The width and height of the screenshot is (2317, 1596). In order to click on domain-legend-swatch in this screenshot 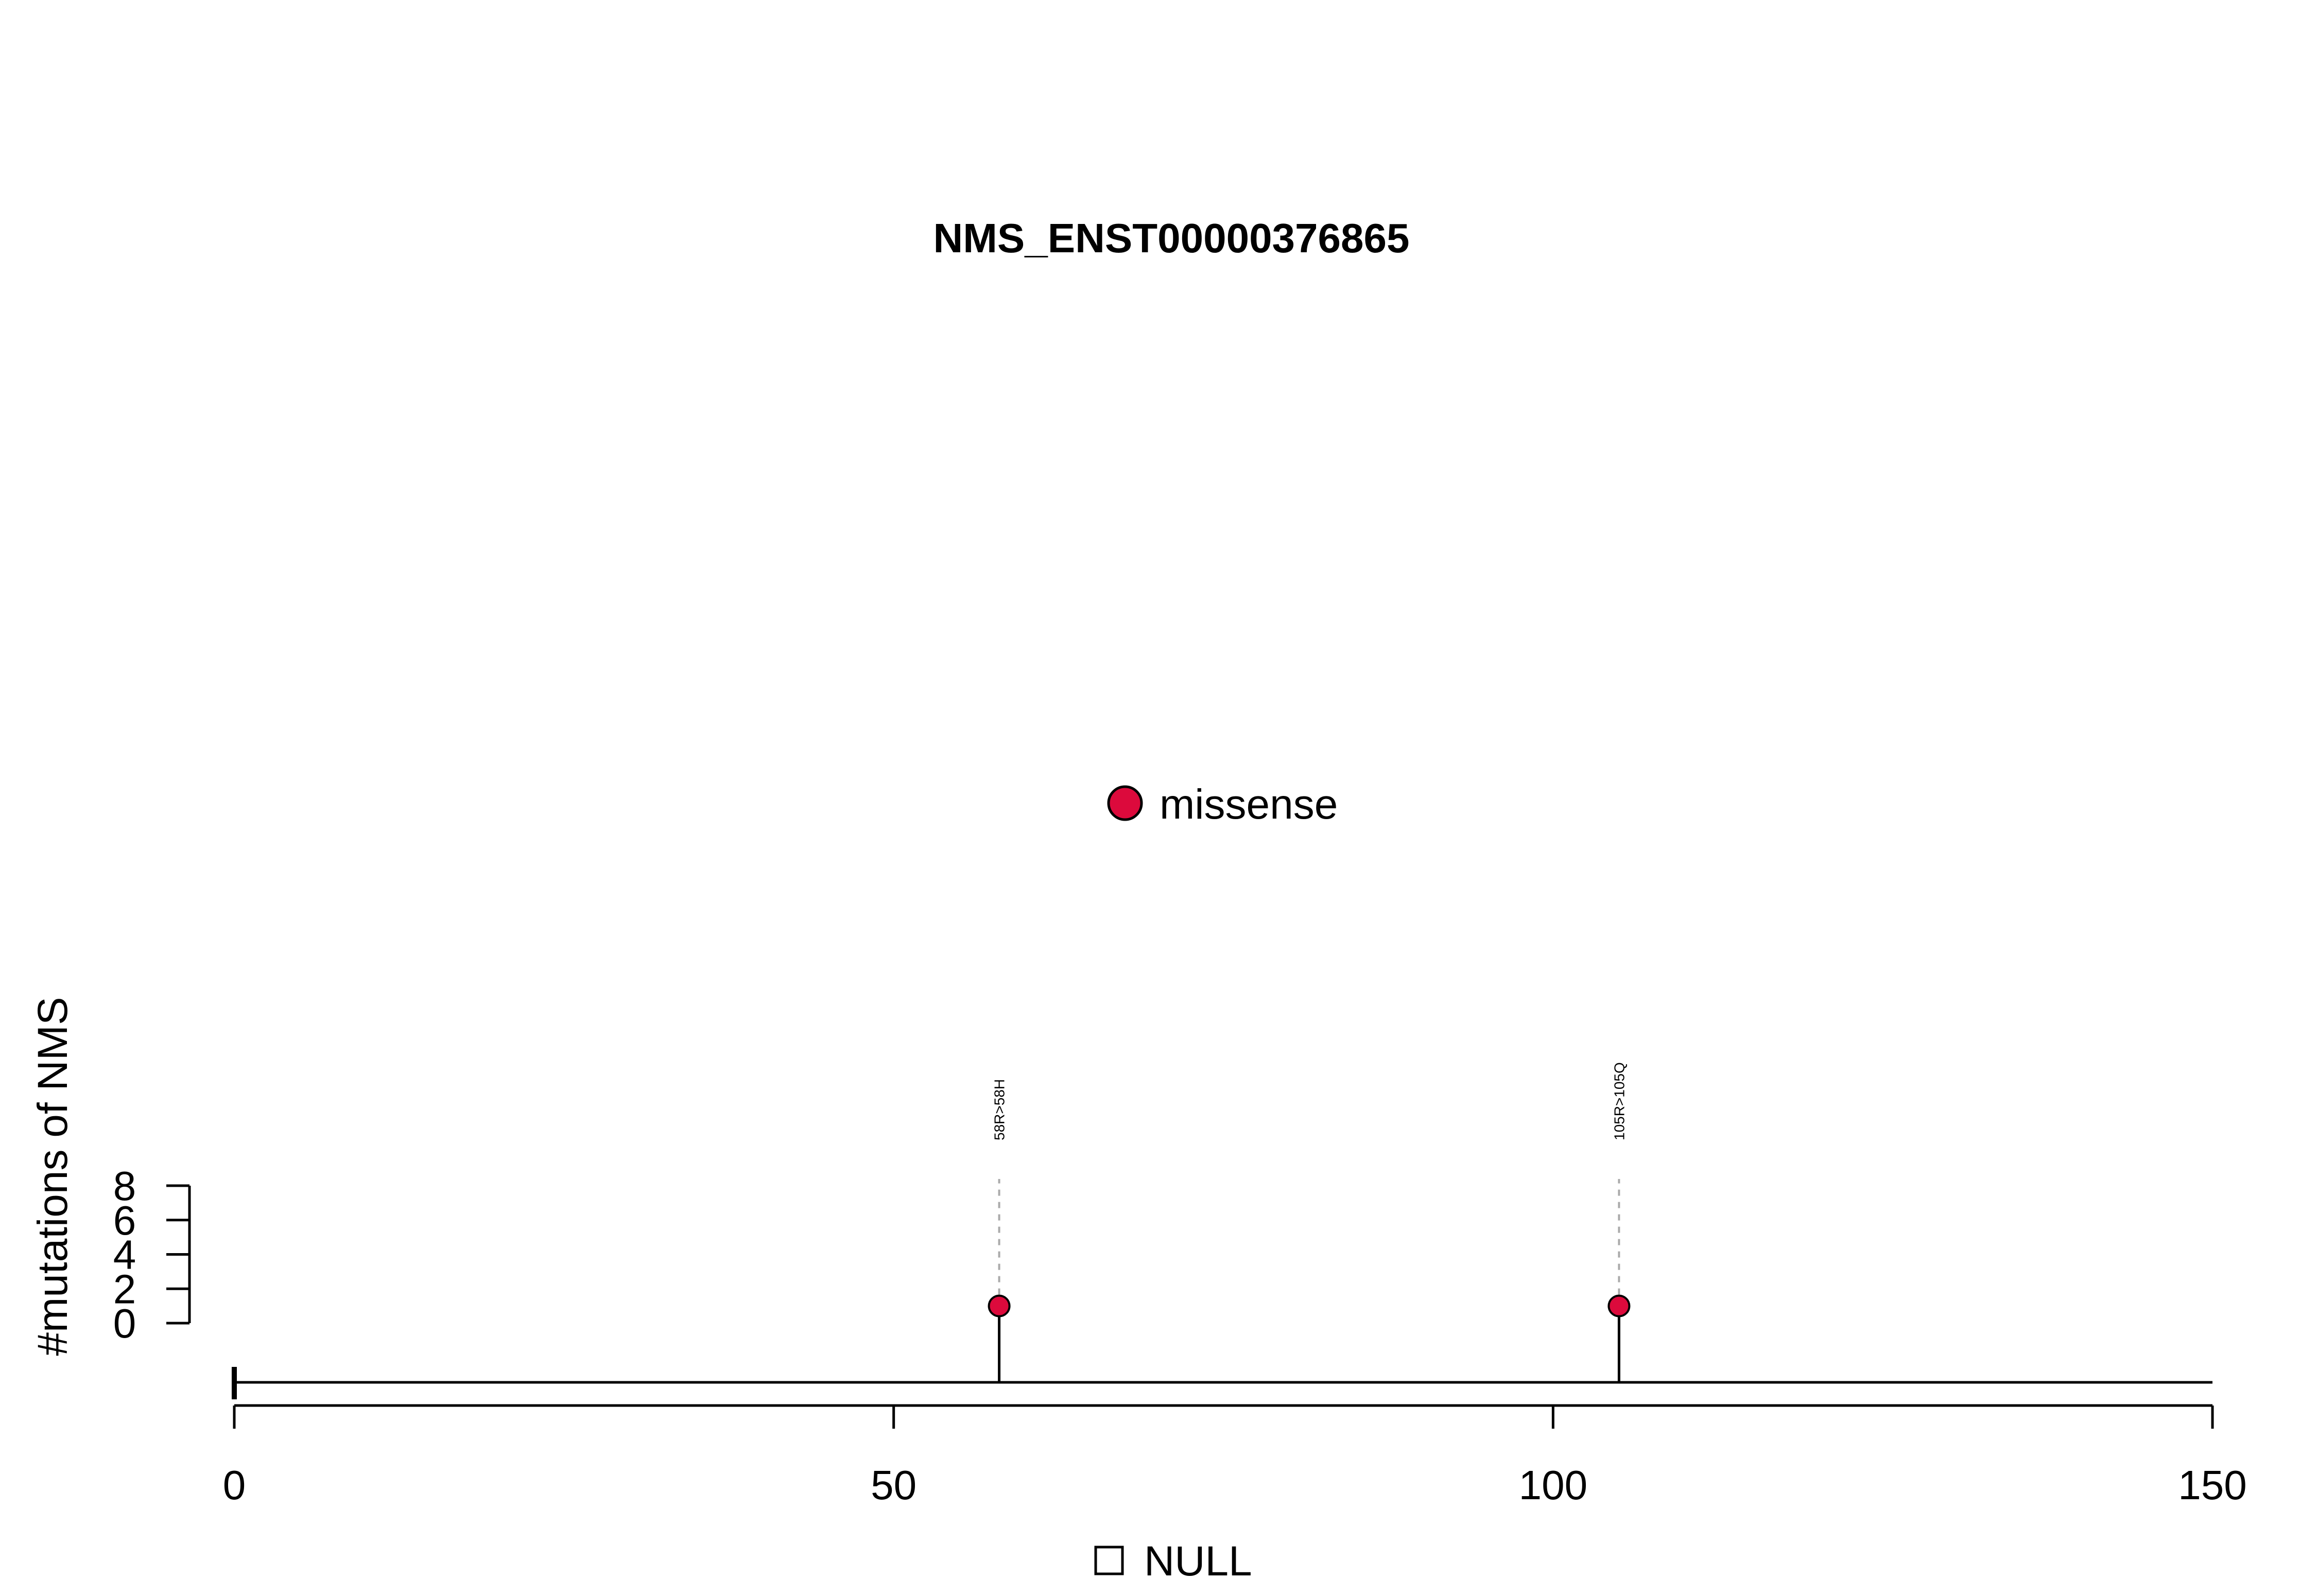, I will do `click(1109, 1560)`.